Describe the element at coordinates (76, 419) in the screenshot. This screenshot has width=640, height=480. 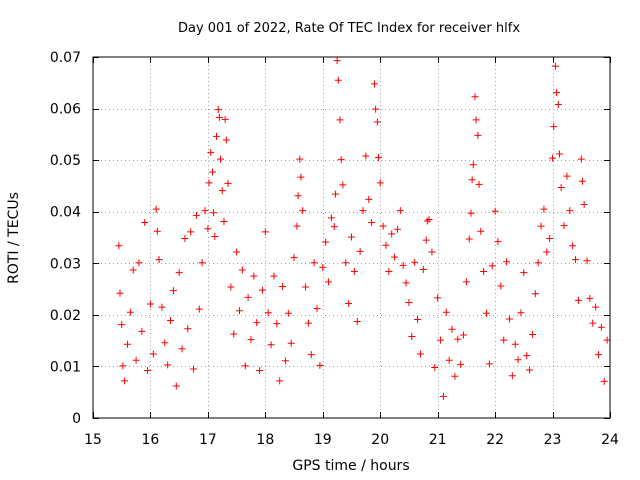
I see `y-tick-label: 0` at that location.